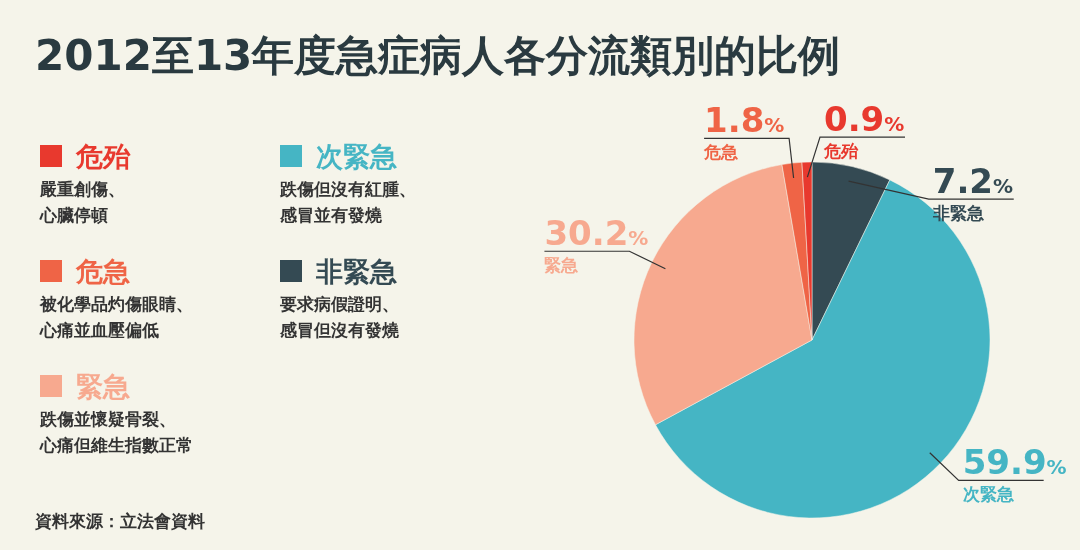  I want to click on data-label: 59.9%, so click(1014, 462).